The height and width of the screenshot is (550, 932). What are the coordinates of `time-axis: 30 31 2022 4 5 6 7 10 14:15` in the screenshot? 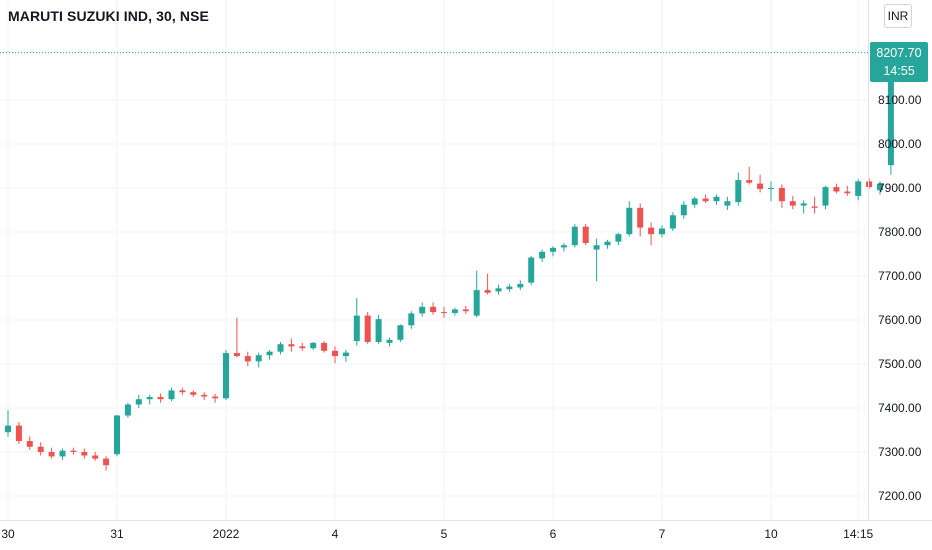 It's located at (437, 534).